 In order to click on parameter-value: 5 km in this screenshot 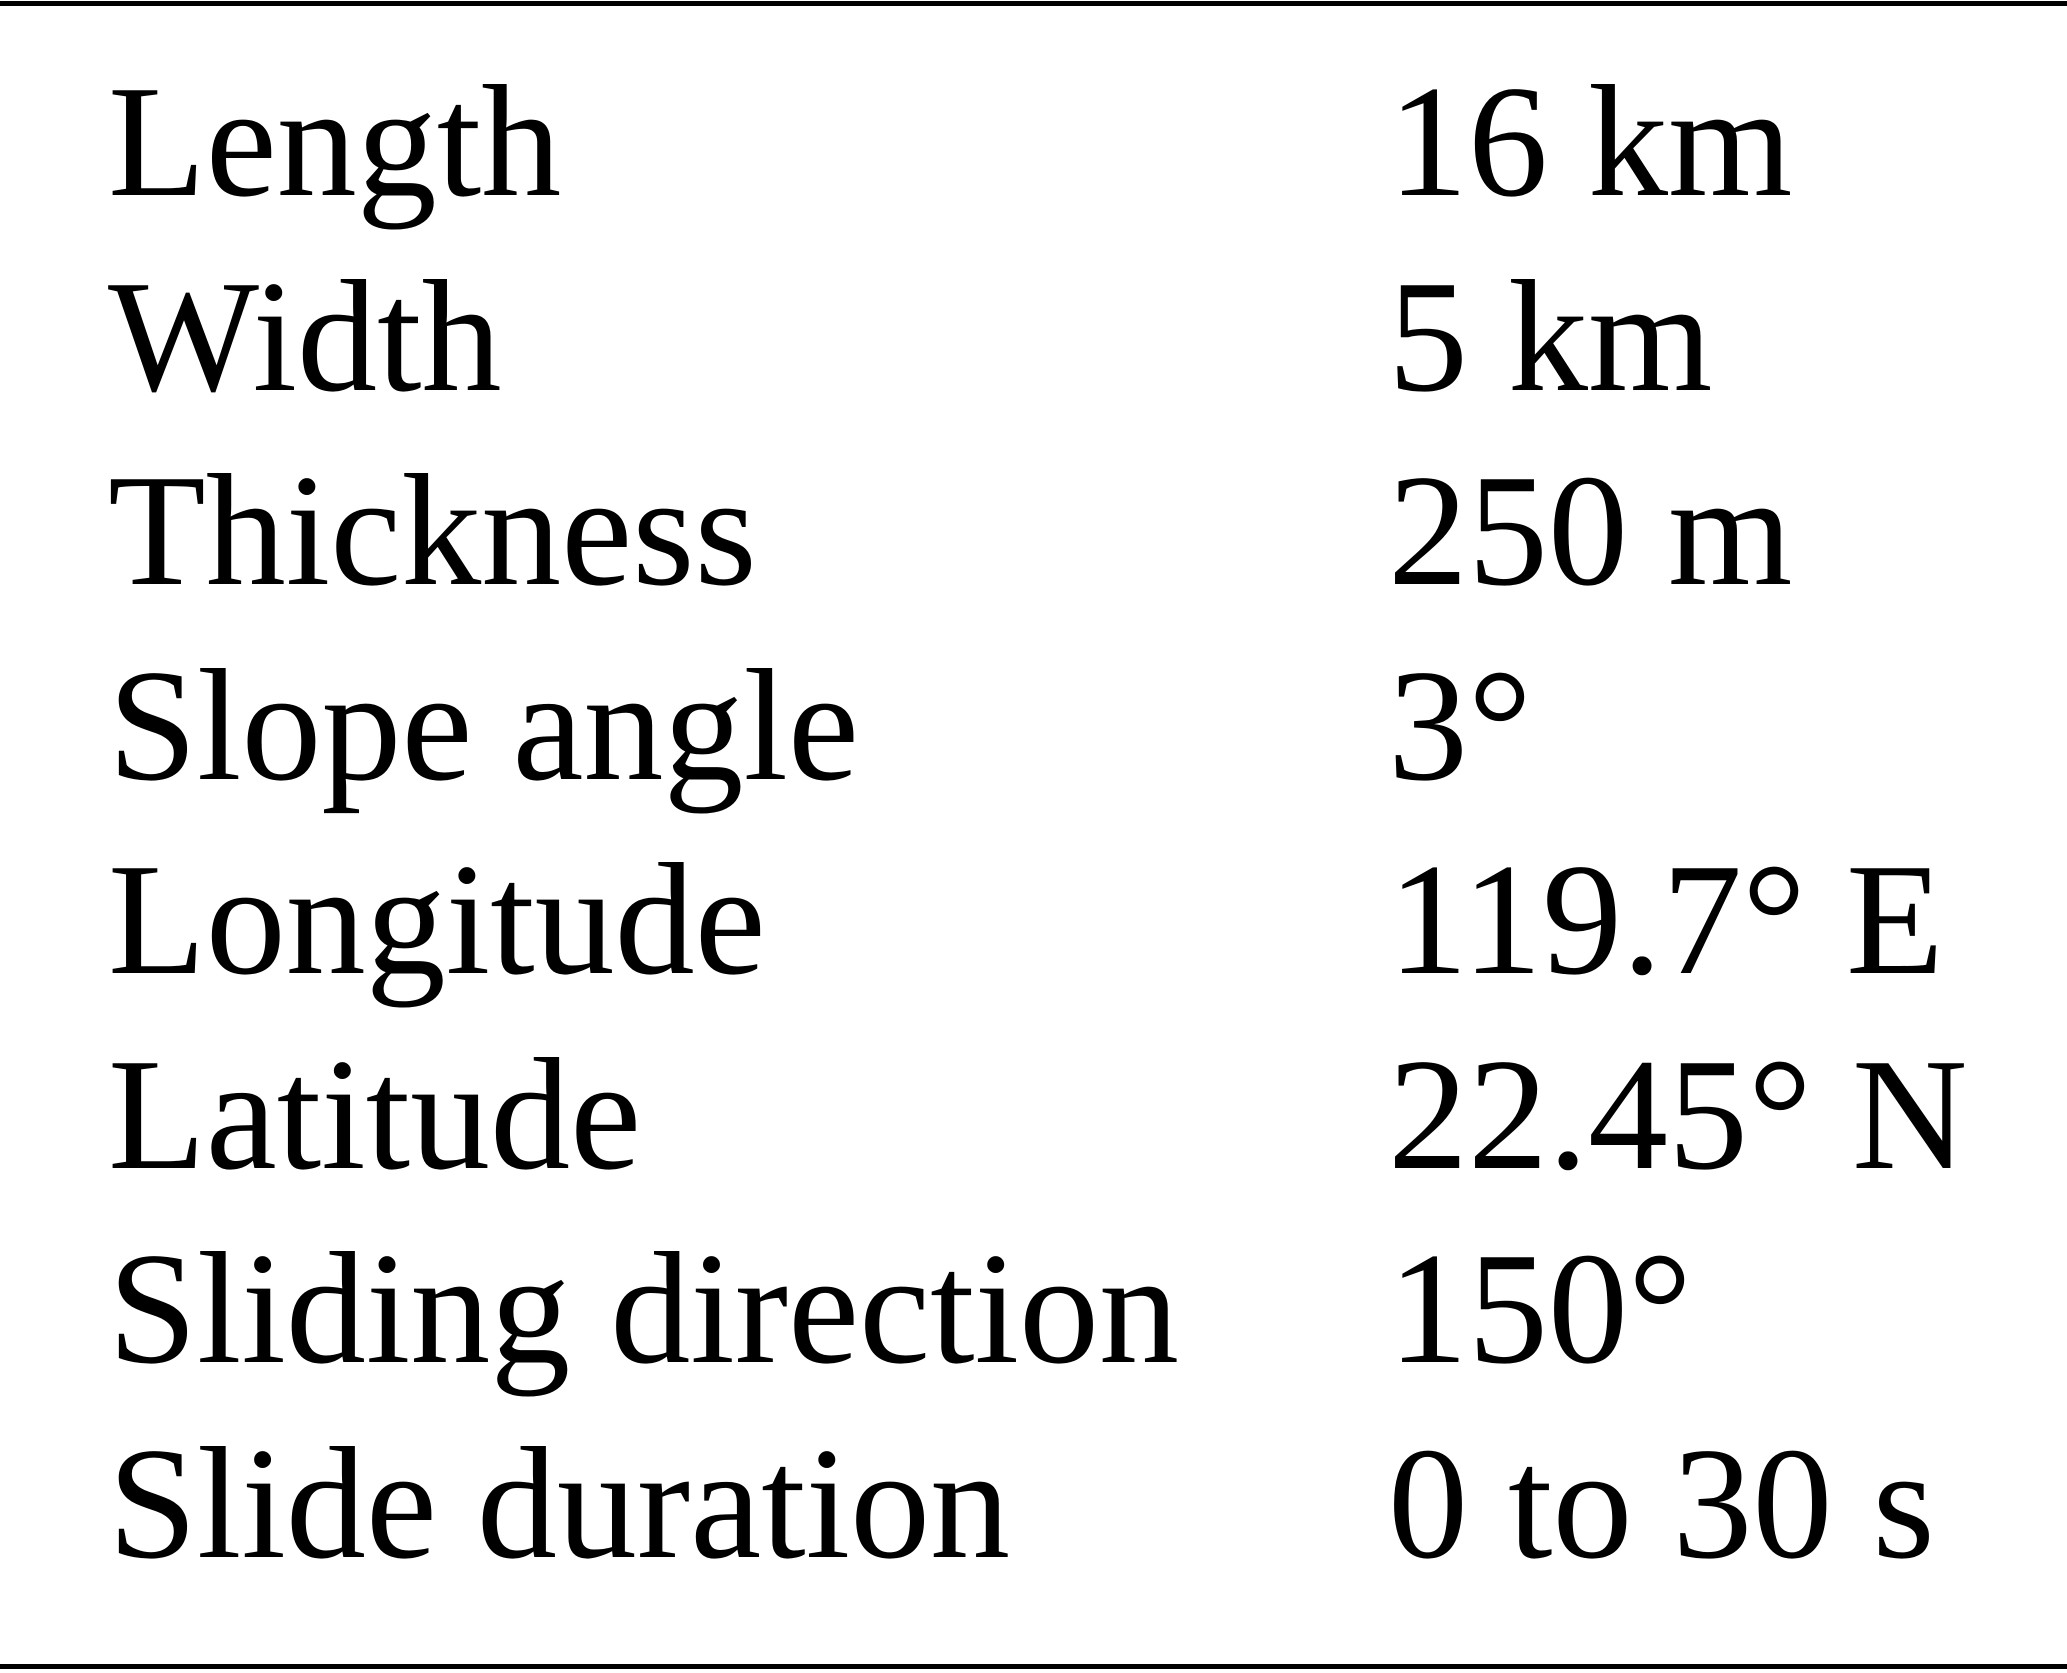, I will do `click(1550, 335)`.